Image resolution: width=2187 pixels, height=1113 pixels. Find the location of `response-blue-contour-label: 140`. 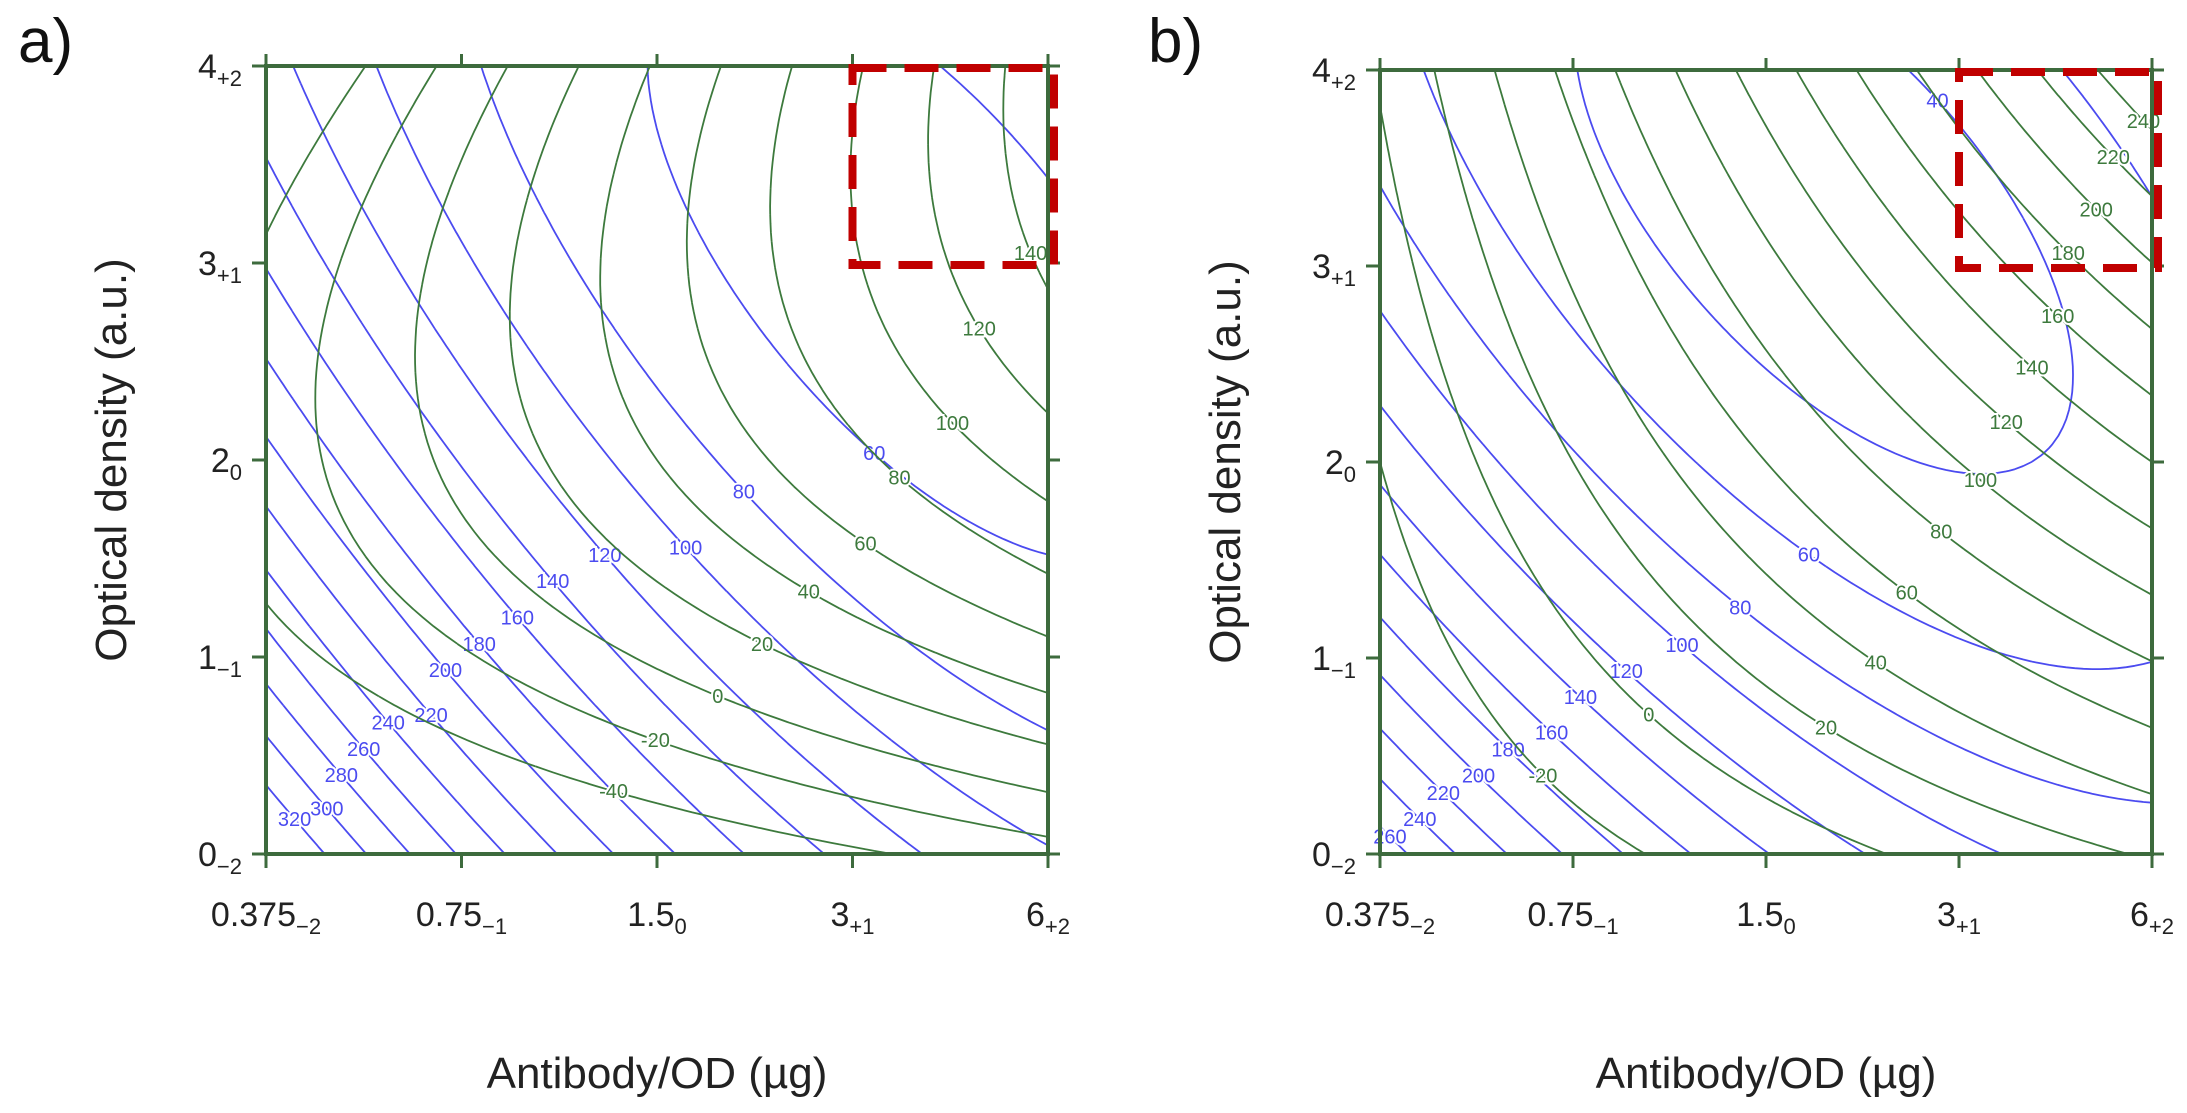

response-blue-contour-label: 140 is located at coordinates (552, 582).